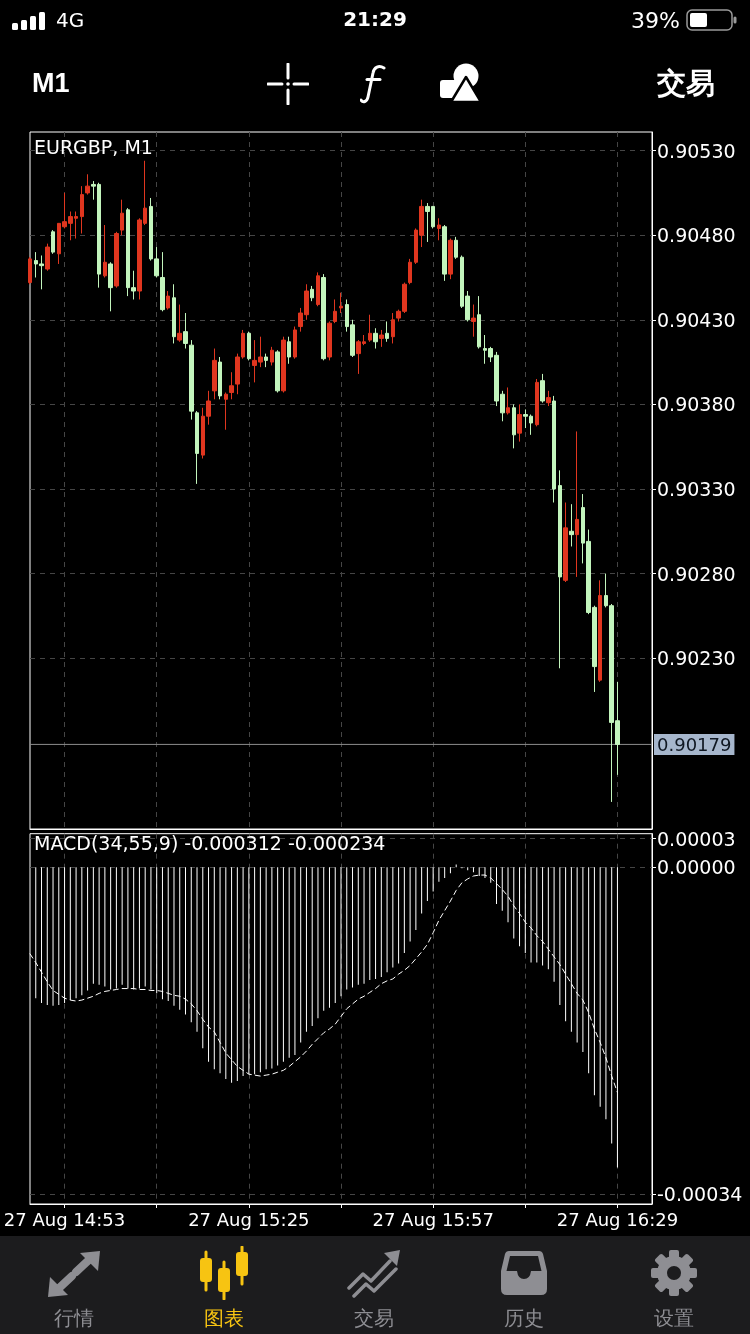  Describe the element at coordinates (696, 404) in the screenshot. I see `y-tick-label: 0.90380` at that location.